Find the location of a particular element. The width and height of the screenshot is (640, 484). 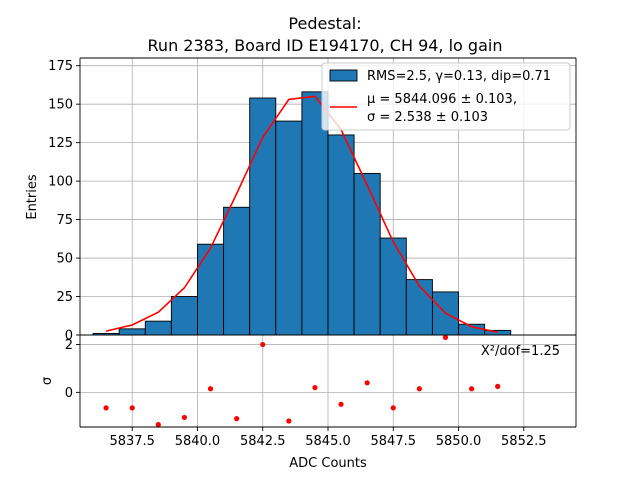

top-y-tick-label: 50 is located at coordinates (64, 259).